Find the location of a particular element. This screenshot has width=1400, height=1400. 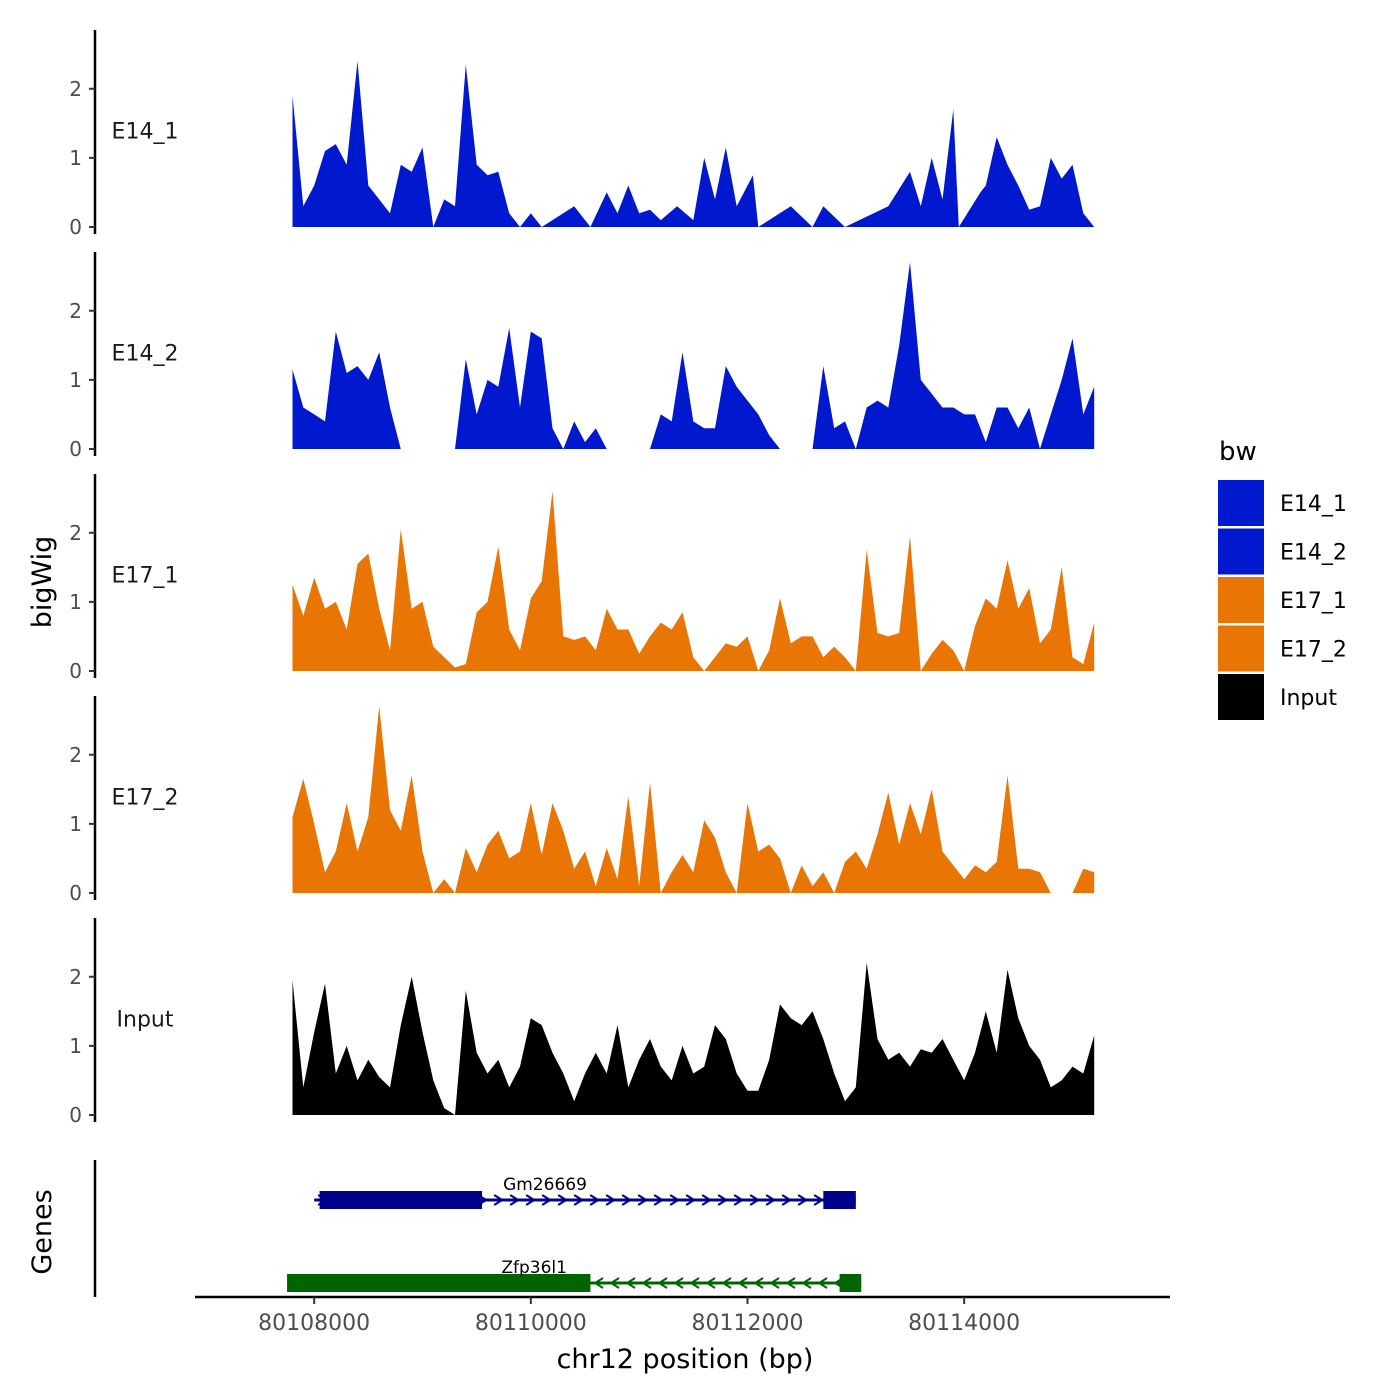

legend-entry-E14_2: E14_2 is located at coordinates (1282, 551).